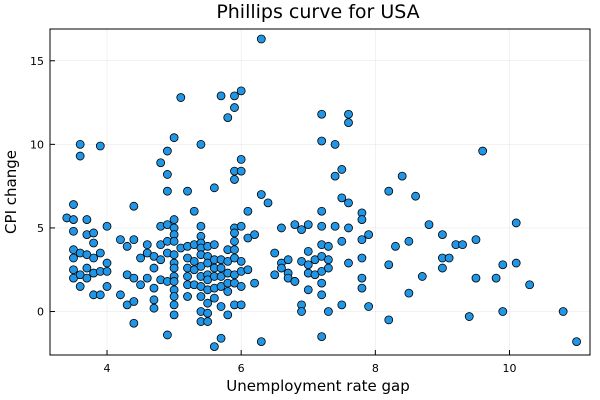 Image resolution: width=600 pixels, height=400 pixels. Describe the element at coordinates (241, 368) in the screenshot. I see `x-tick-label: 6` at that location.